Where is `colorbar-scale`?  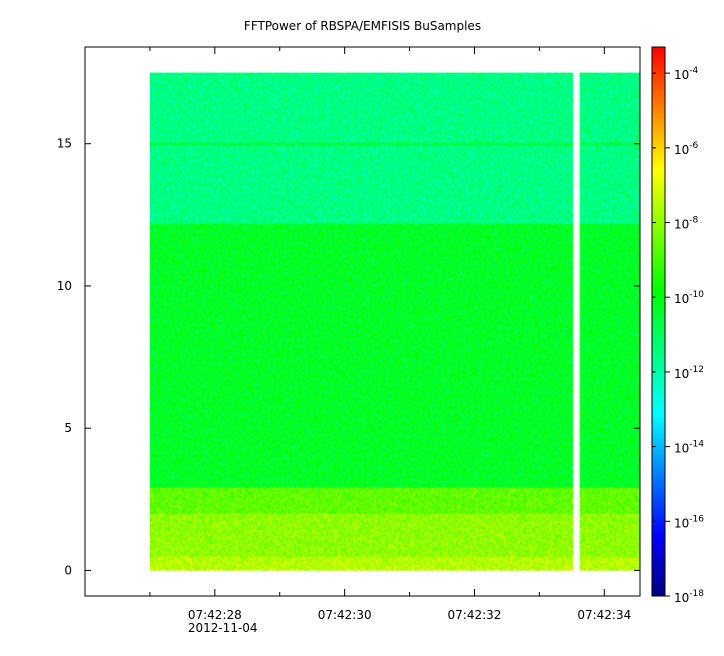 colorbar-scale is located at coordinates (658, 321).